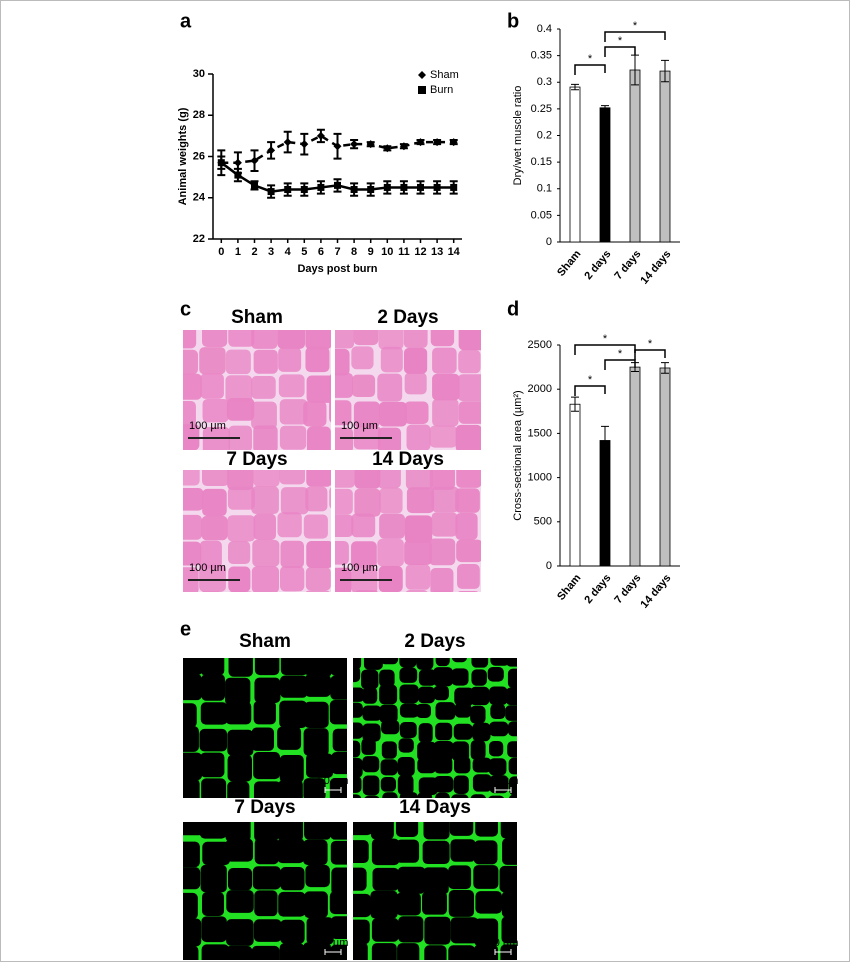 The image size is (850, 962). Describe the element at coordinates (437, 252) in the screenshot. I see `x-tick-label: 13` at that location.